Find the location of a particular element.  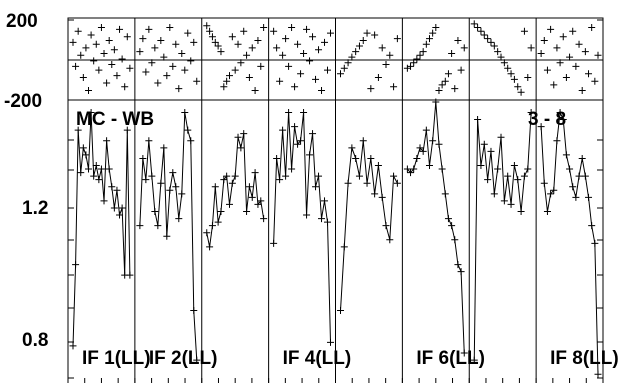

antenna-pair-title: 3 - 8 is located at coordinates (547, 119).